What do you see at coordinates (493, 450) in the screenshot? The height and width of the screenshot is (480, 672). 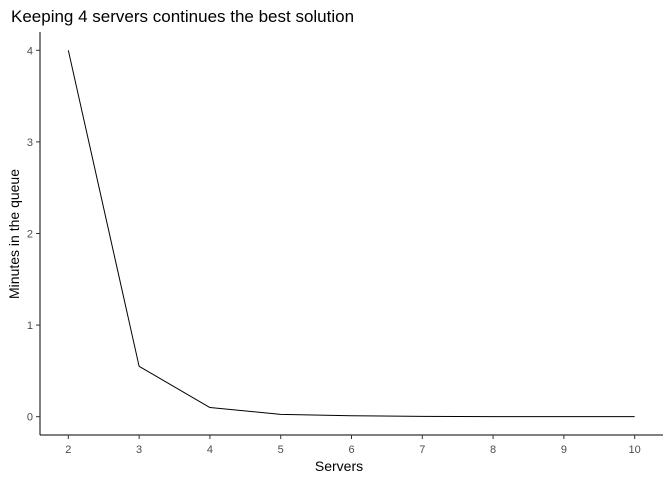 I see `x-tick-label: 8` at bounding box center [493, 450].